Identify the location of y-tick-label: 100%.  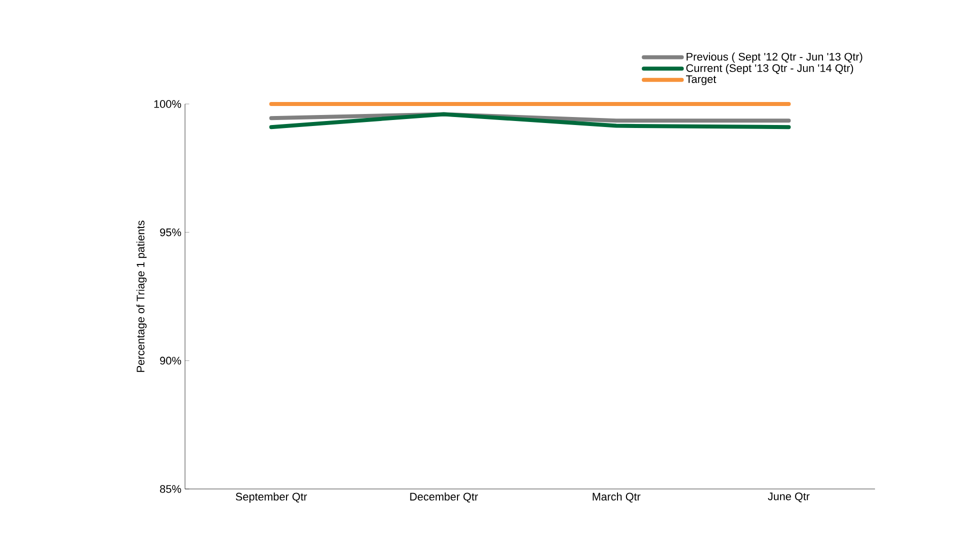
(168, 104).